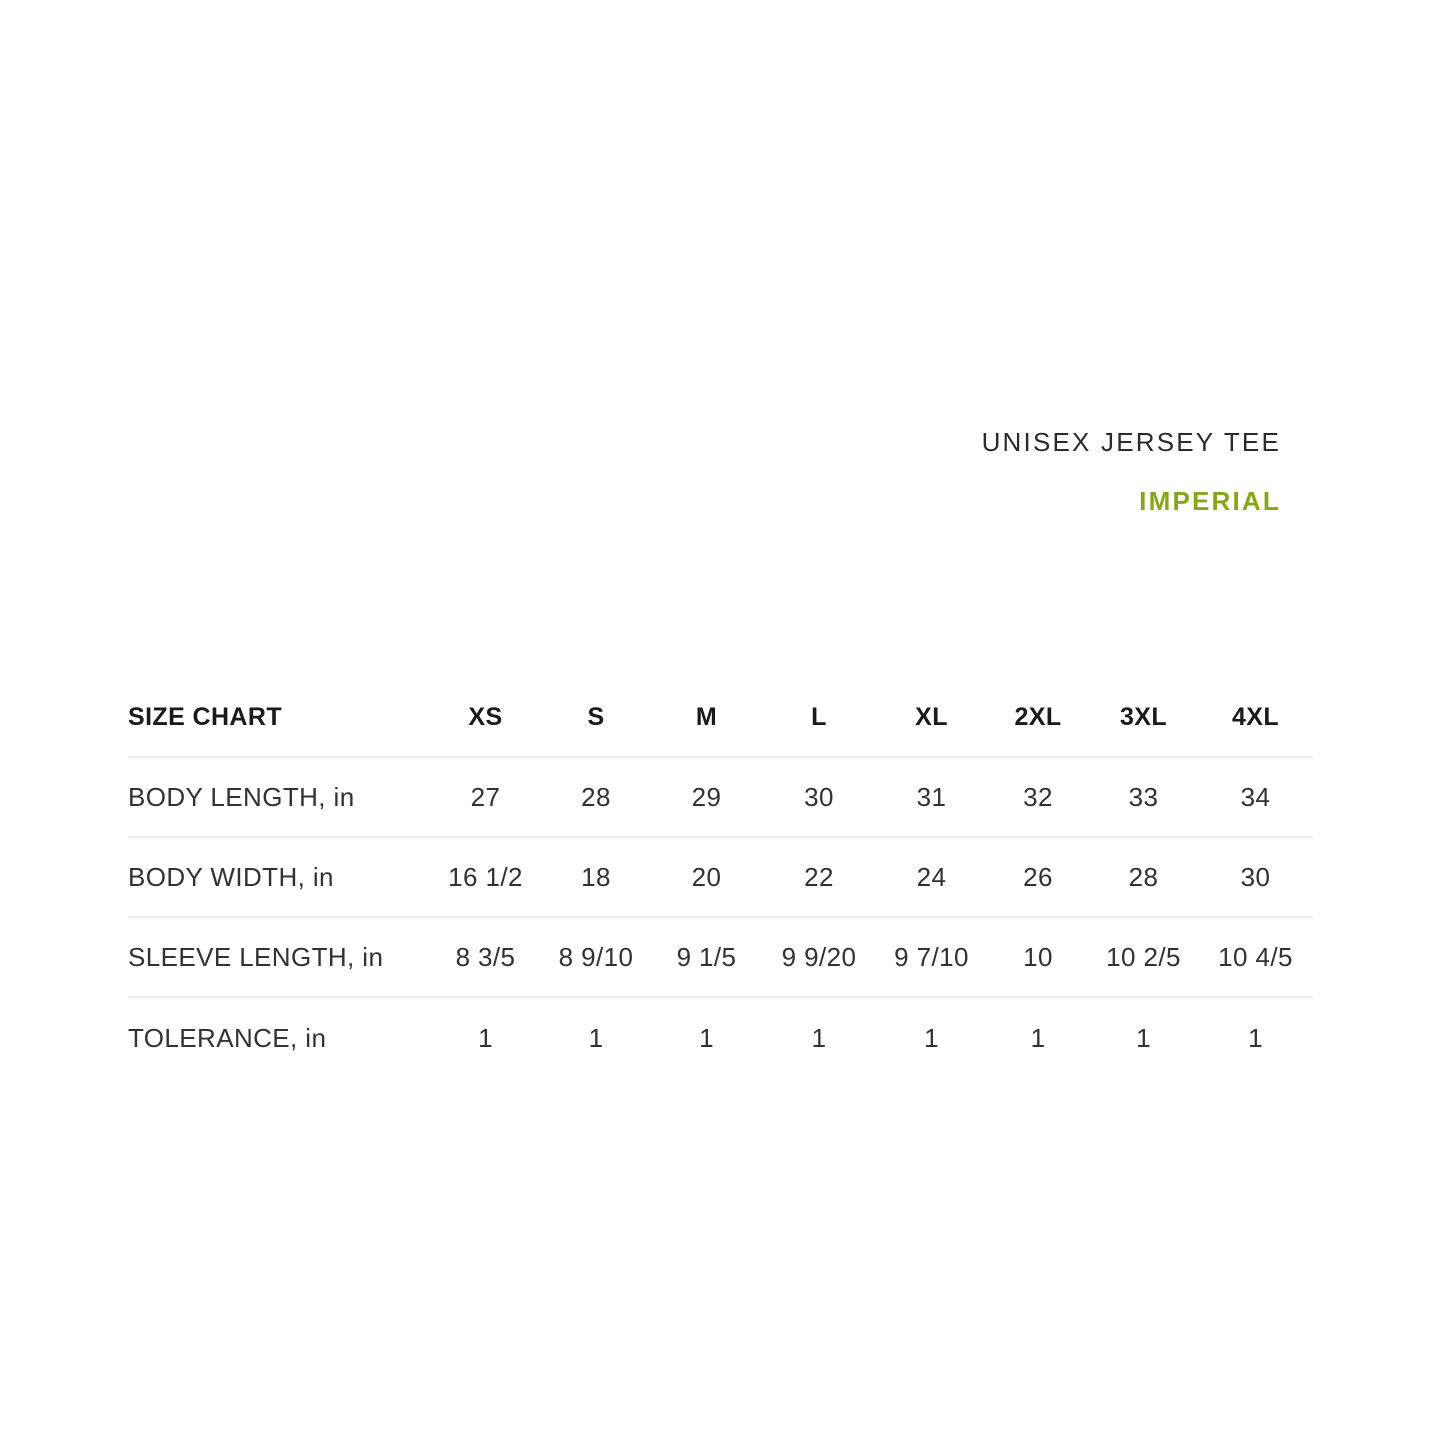  What do you see at coordinates (720, 718) in the screenshot?
I see `size-chart-header-row: SIZE CHART XS S M L XL 2XL 3XL 4XL` at bounding box center [720, 718].